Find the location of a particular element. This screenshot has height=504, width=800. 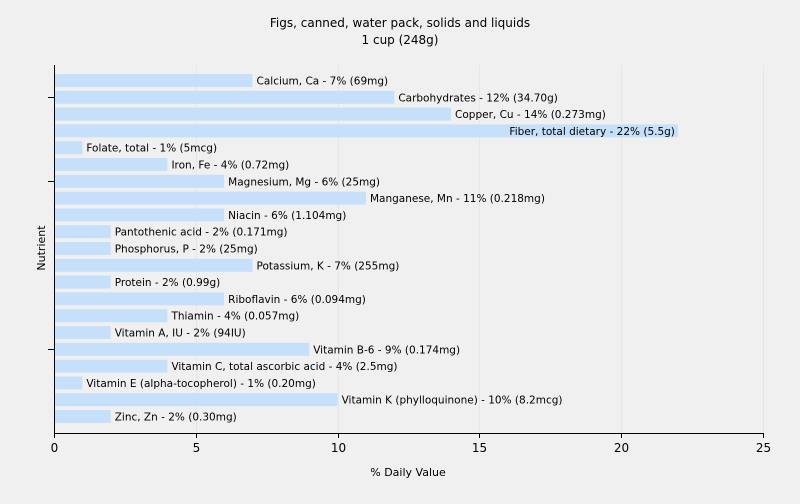

bar-label: Riboflavin - 6% (0.094mg) is located at coordinates (297, 300).